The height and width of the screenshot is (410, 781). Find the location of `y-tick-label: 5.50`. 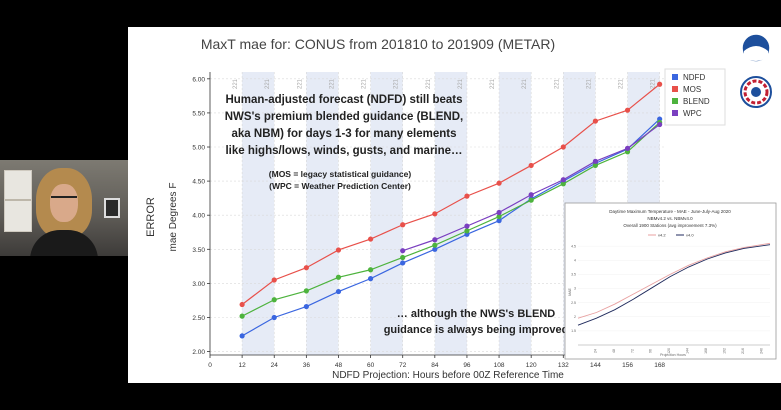

y-tick-label: 5.50 is located at coordinates (198, 113).